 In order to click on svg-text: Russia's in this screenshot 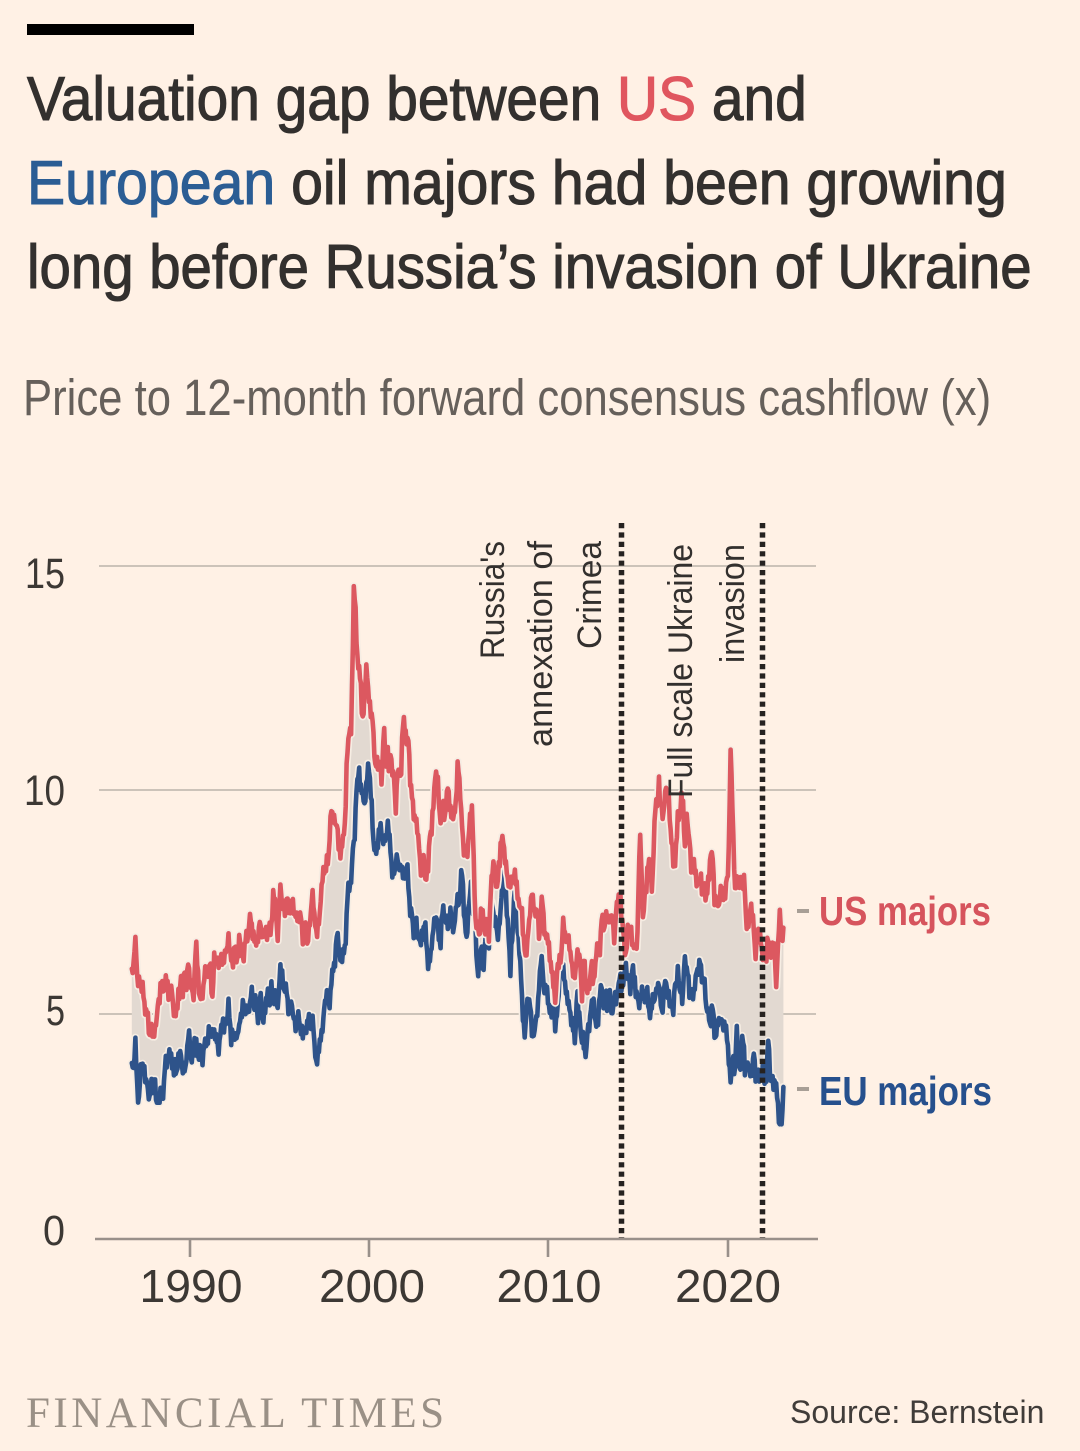, I will do `click(493, 600)`.